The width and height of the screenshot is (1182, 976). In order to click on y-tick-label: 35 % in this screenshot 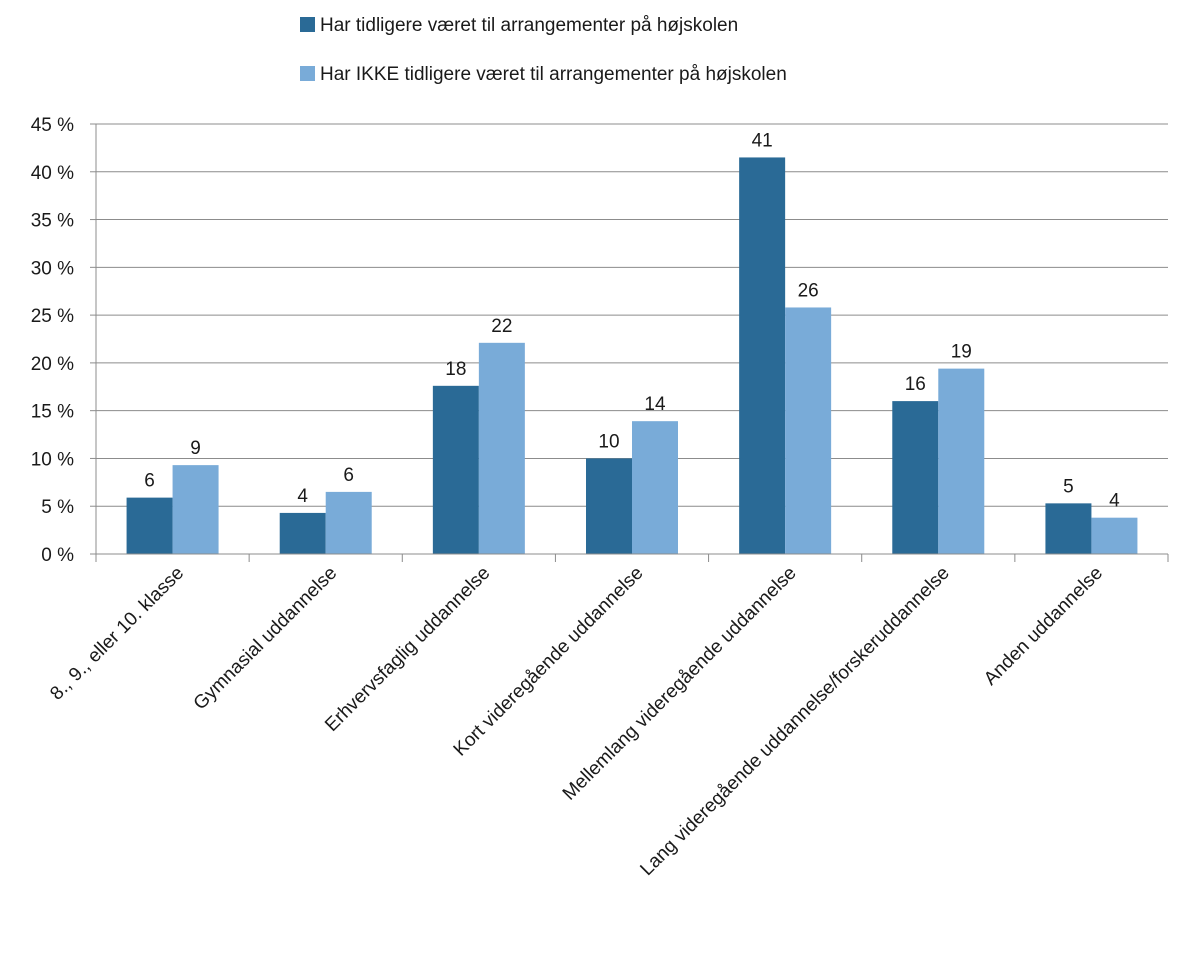, I will do `click(52, 221)`.